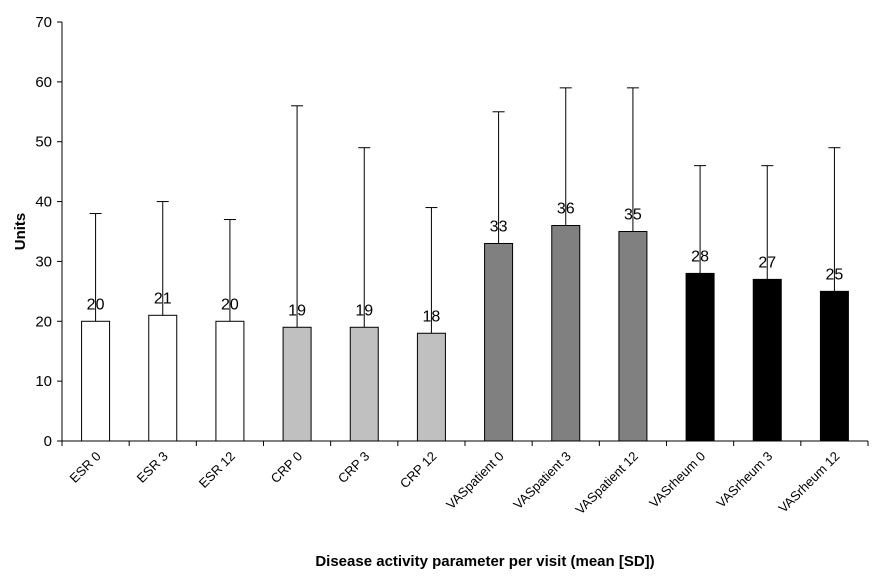  Describe the element at coordinates (43, 321) in the screenshot. I see `y-tick-label: 20` at that location.